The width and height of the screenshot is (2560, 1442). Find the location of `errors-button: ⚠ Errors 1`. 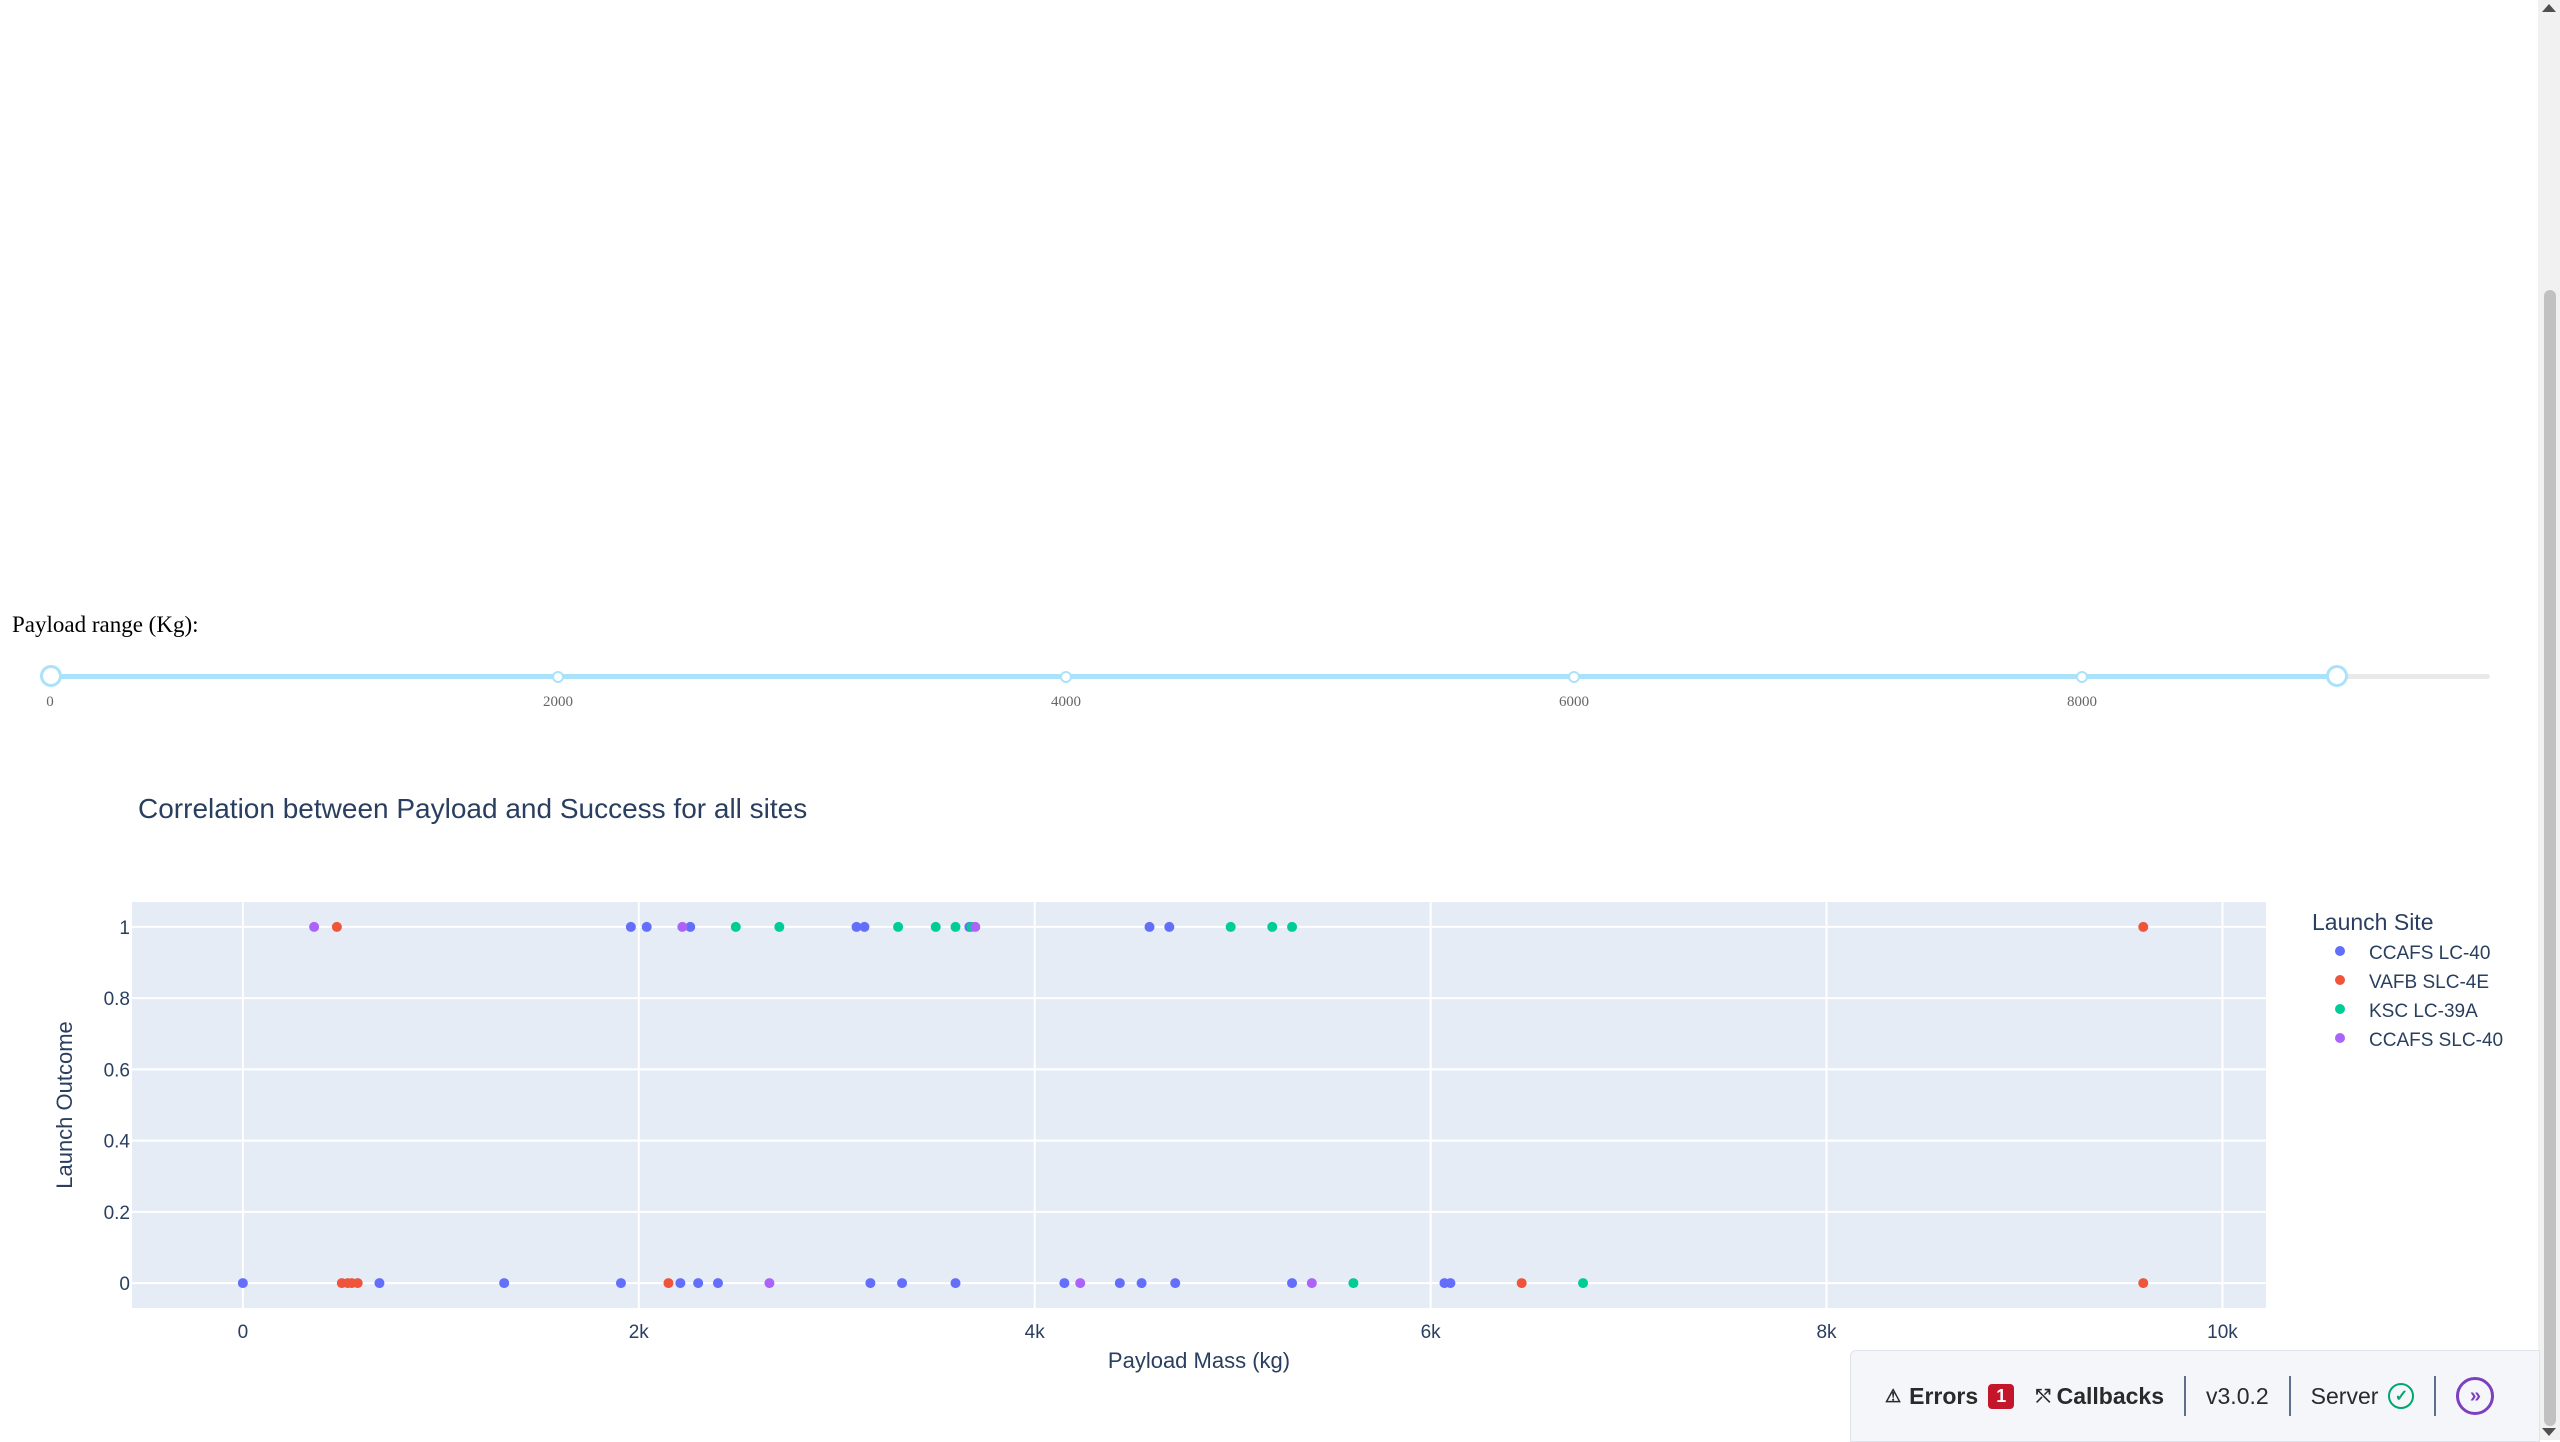

errors-button: ⚠ Errors 1 is located at coordinates (1950, 1396).